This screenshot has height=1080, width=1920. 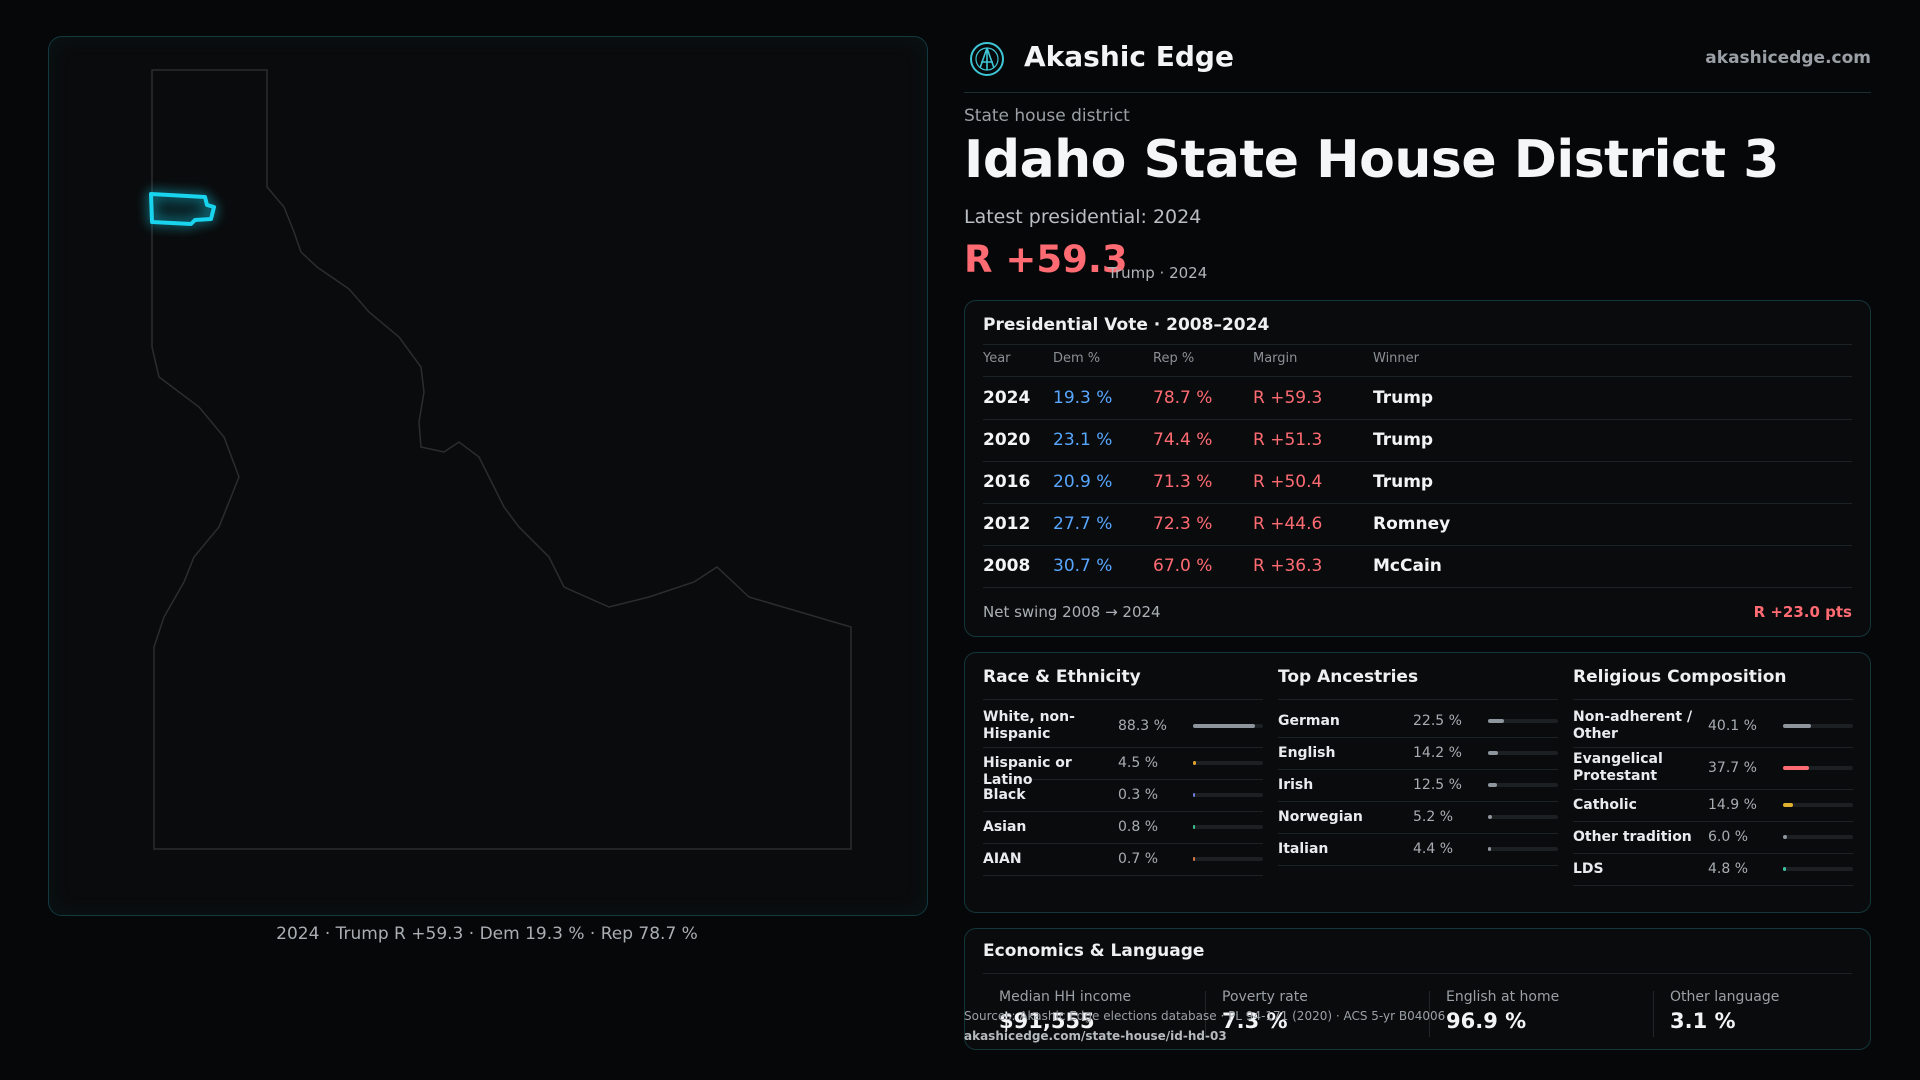 I want to click on list-item: Black 0.3 %, so click(x=1123, y=795).